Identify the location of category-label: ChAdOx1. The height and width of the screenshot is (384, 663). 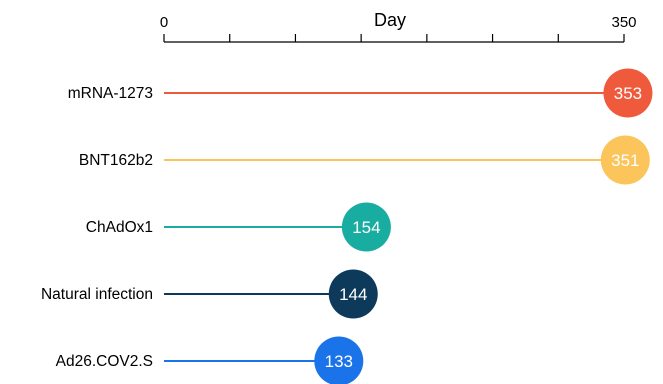
(119, 227).